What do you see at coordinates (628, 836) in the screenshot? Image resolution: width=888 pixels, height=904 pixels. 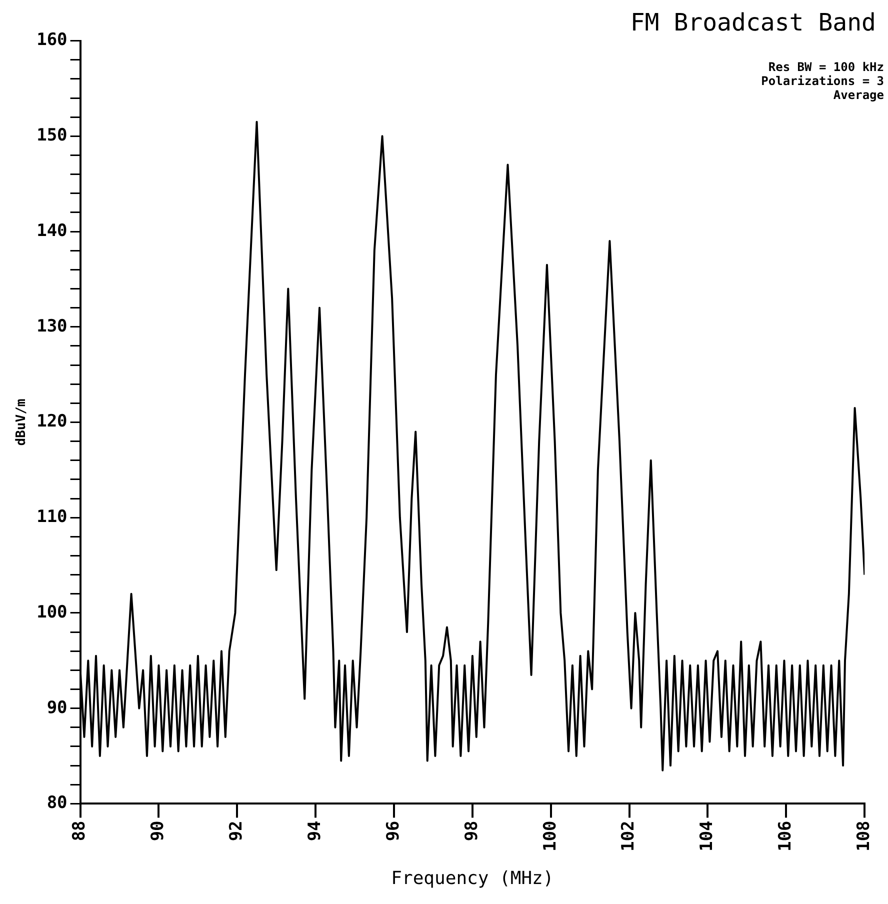 I see `x-tick-label: 102` at bounding box center [628, 836].